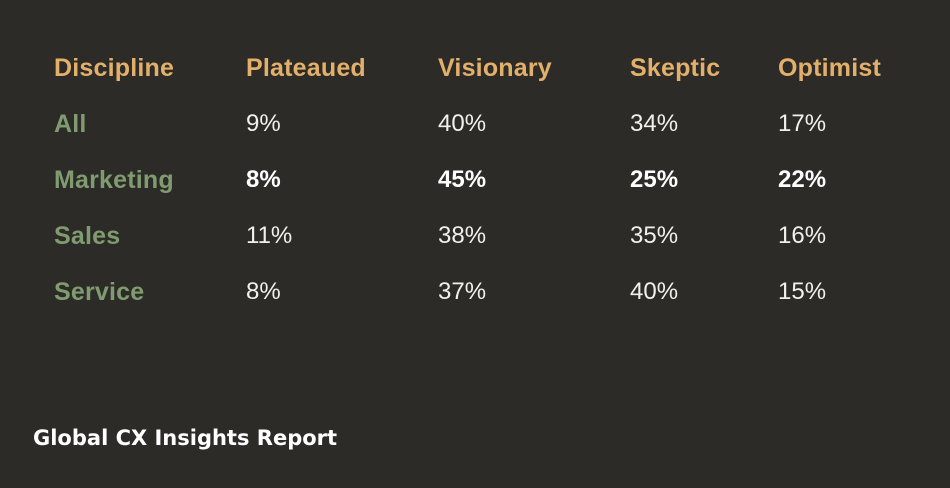 This screenshot has height=488, width=950. What do you see at coordinates (802, 123) in the screenshot?
I see `value-all-optimist: 17%` at bounding box center [802, 123].